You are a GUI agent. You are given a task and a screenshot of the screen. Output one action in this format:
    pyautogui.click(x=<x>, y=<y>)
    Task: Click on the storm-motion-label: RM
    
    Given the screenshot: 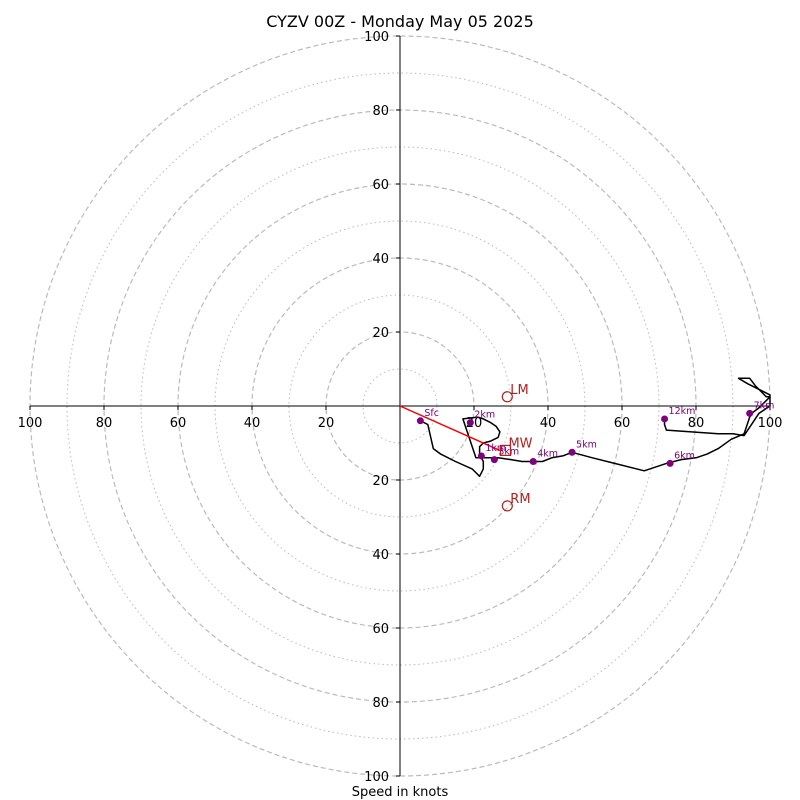 What is the action you would take?
    pyautogui.click(x=520, y=499)
    